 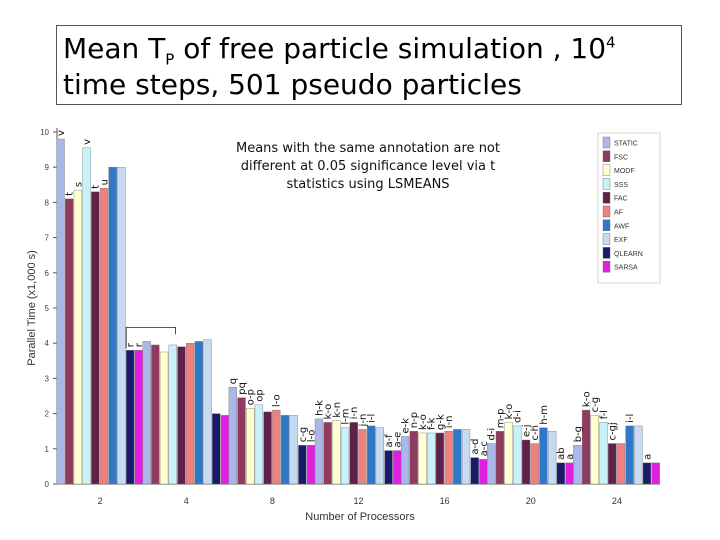 I want to click on x-tick-label: 12, so click(x=358, y=501).